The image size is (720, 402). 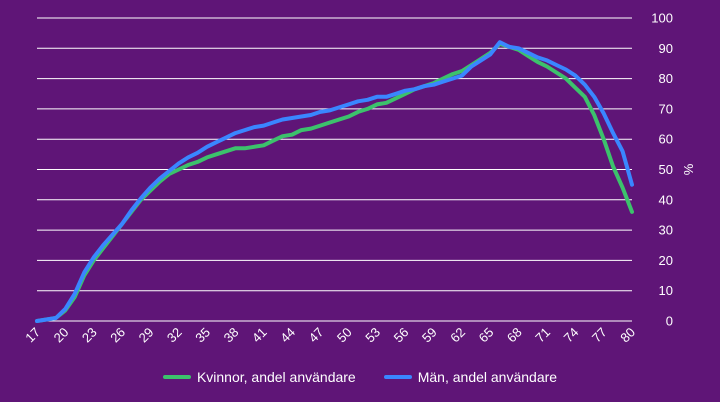 What do you see at coordinates (61, 335) in the screenshot?
I see `x-tick-label: 20` at bounding box center [61, 335].